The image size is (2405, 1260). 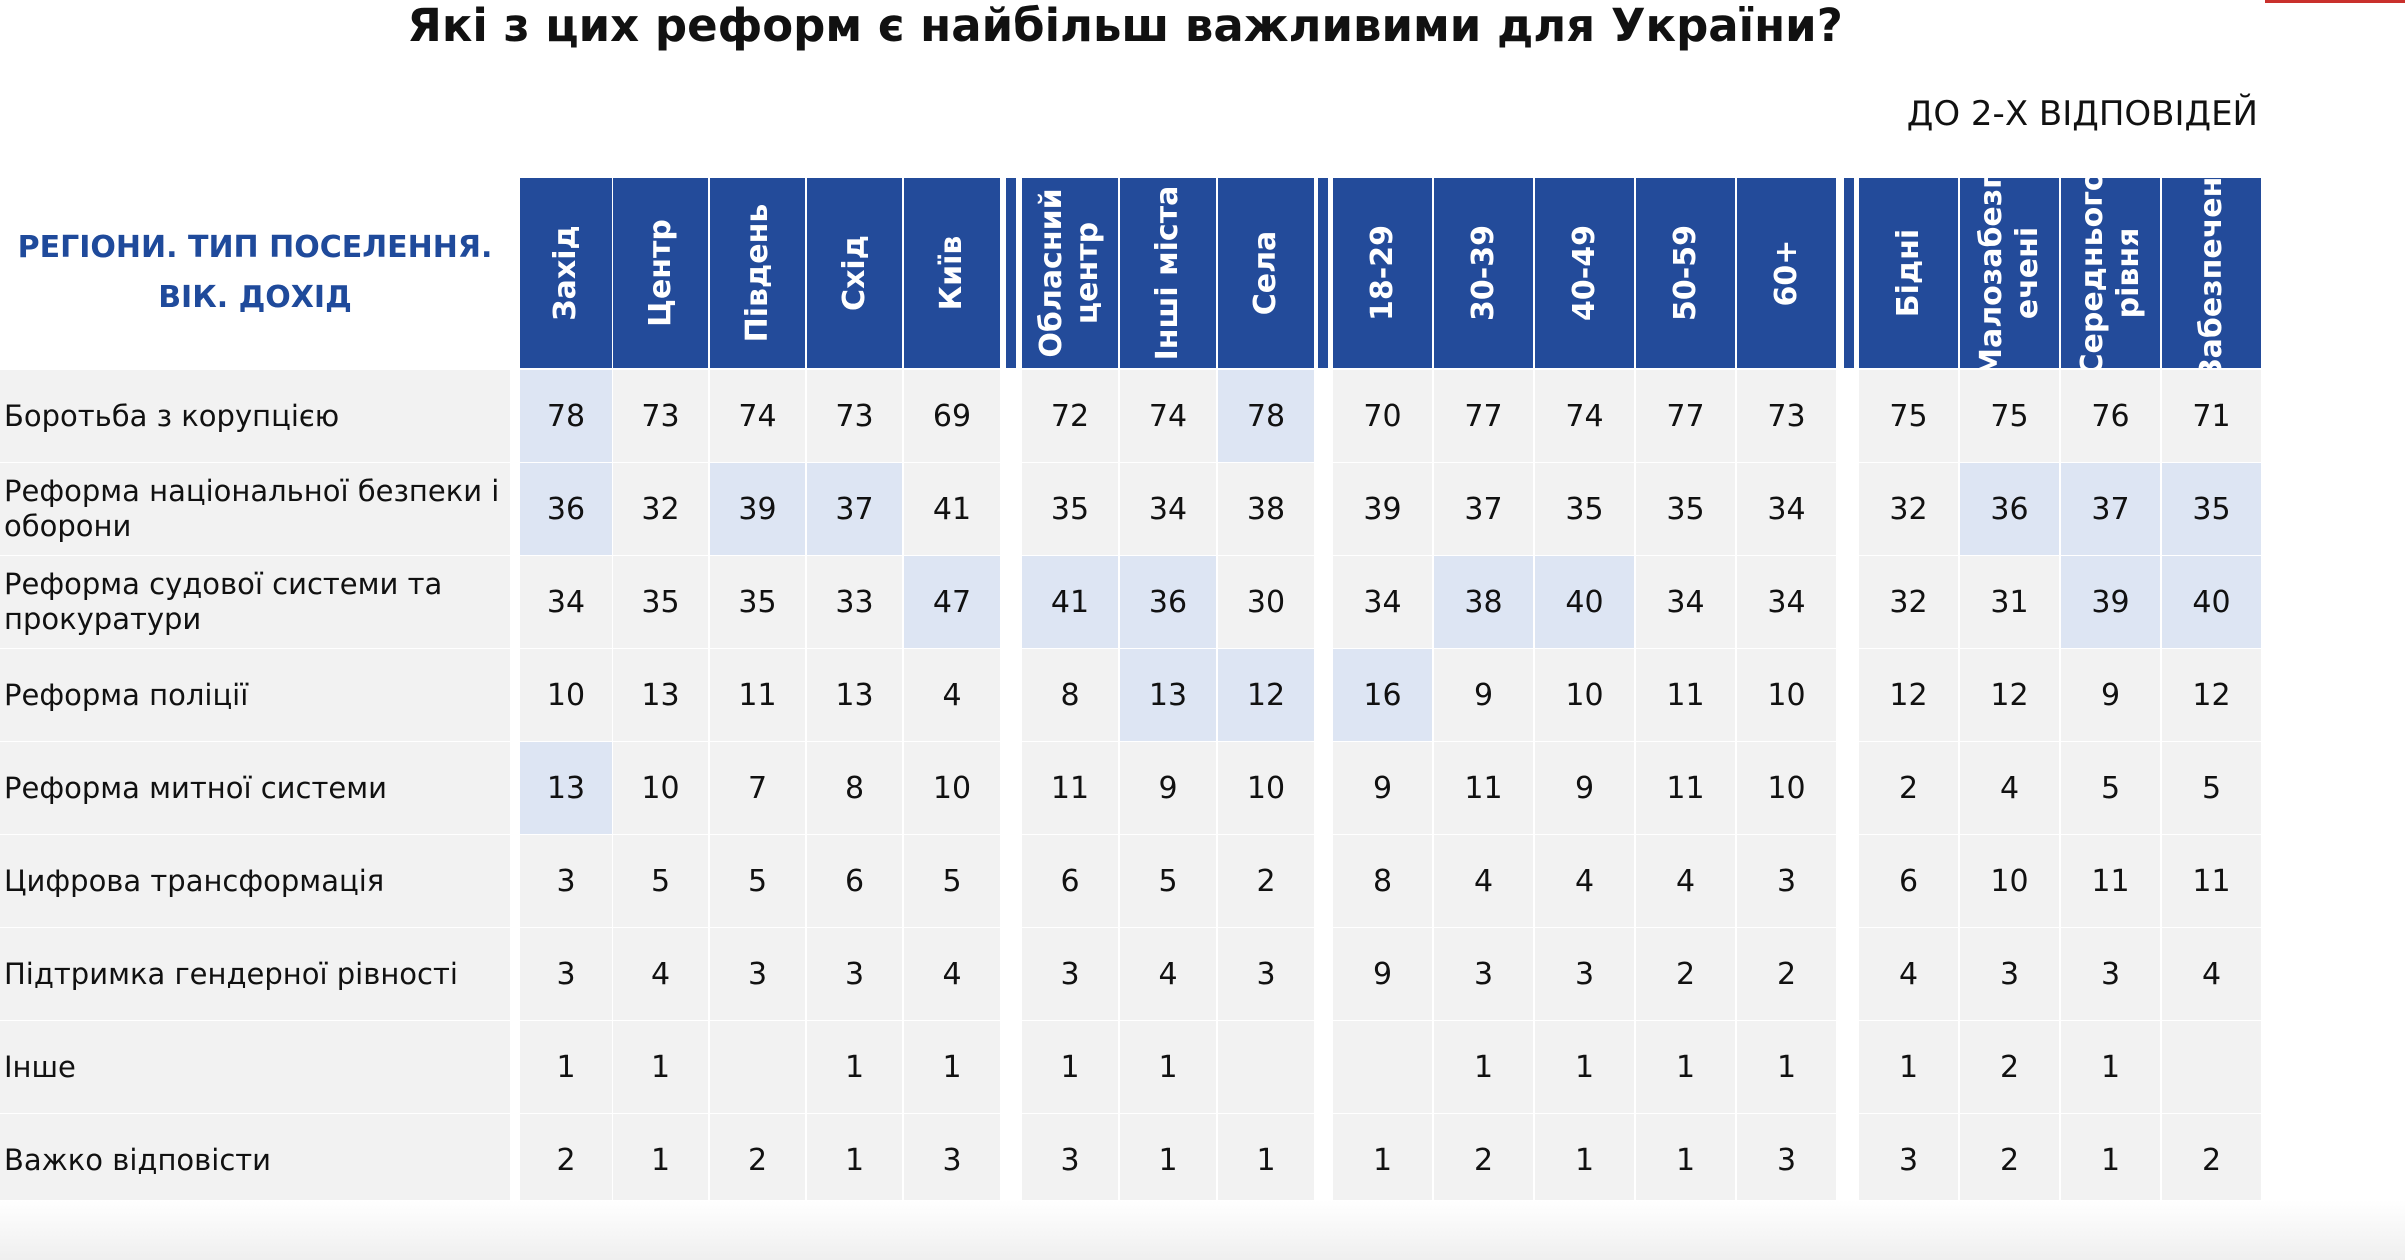 I want to click on row-label: Підтримка гендерної рівності, so click(x=255, y=974).